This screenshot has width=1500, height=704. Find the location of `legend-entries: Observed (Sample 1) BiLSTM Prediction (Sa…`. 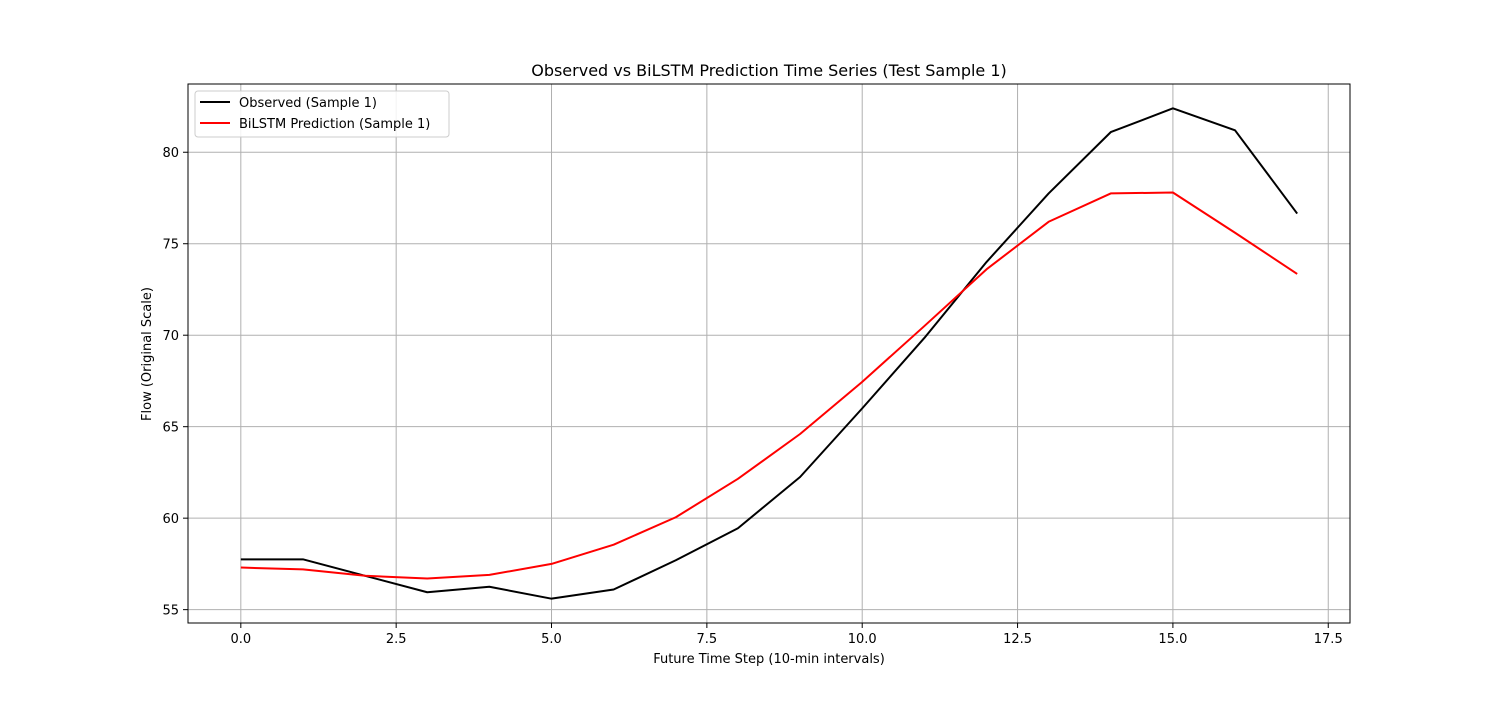

legend-entries: Observed (Sample 1) BiLSTM Prediction (Sa… is located at coordinates (315, 114).